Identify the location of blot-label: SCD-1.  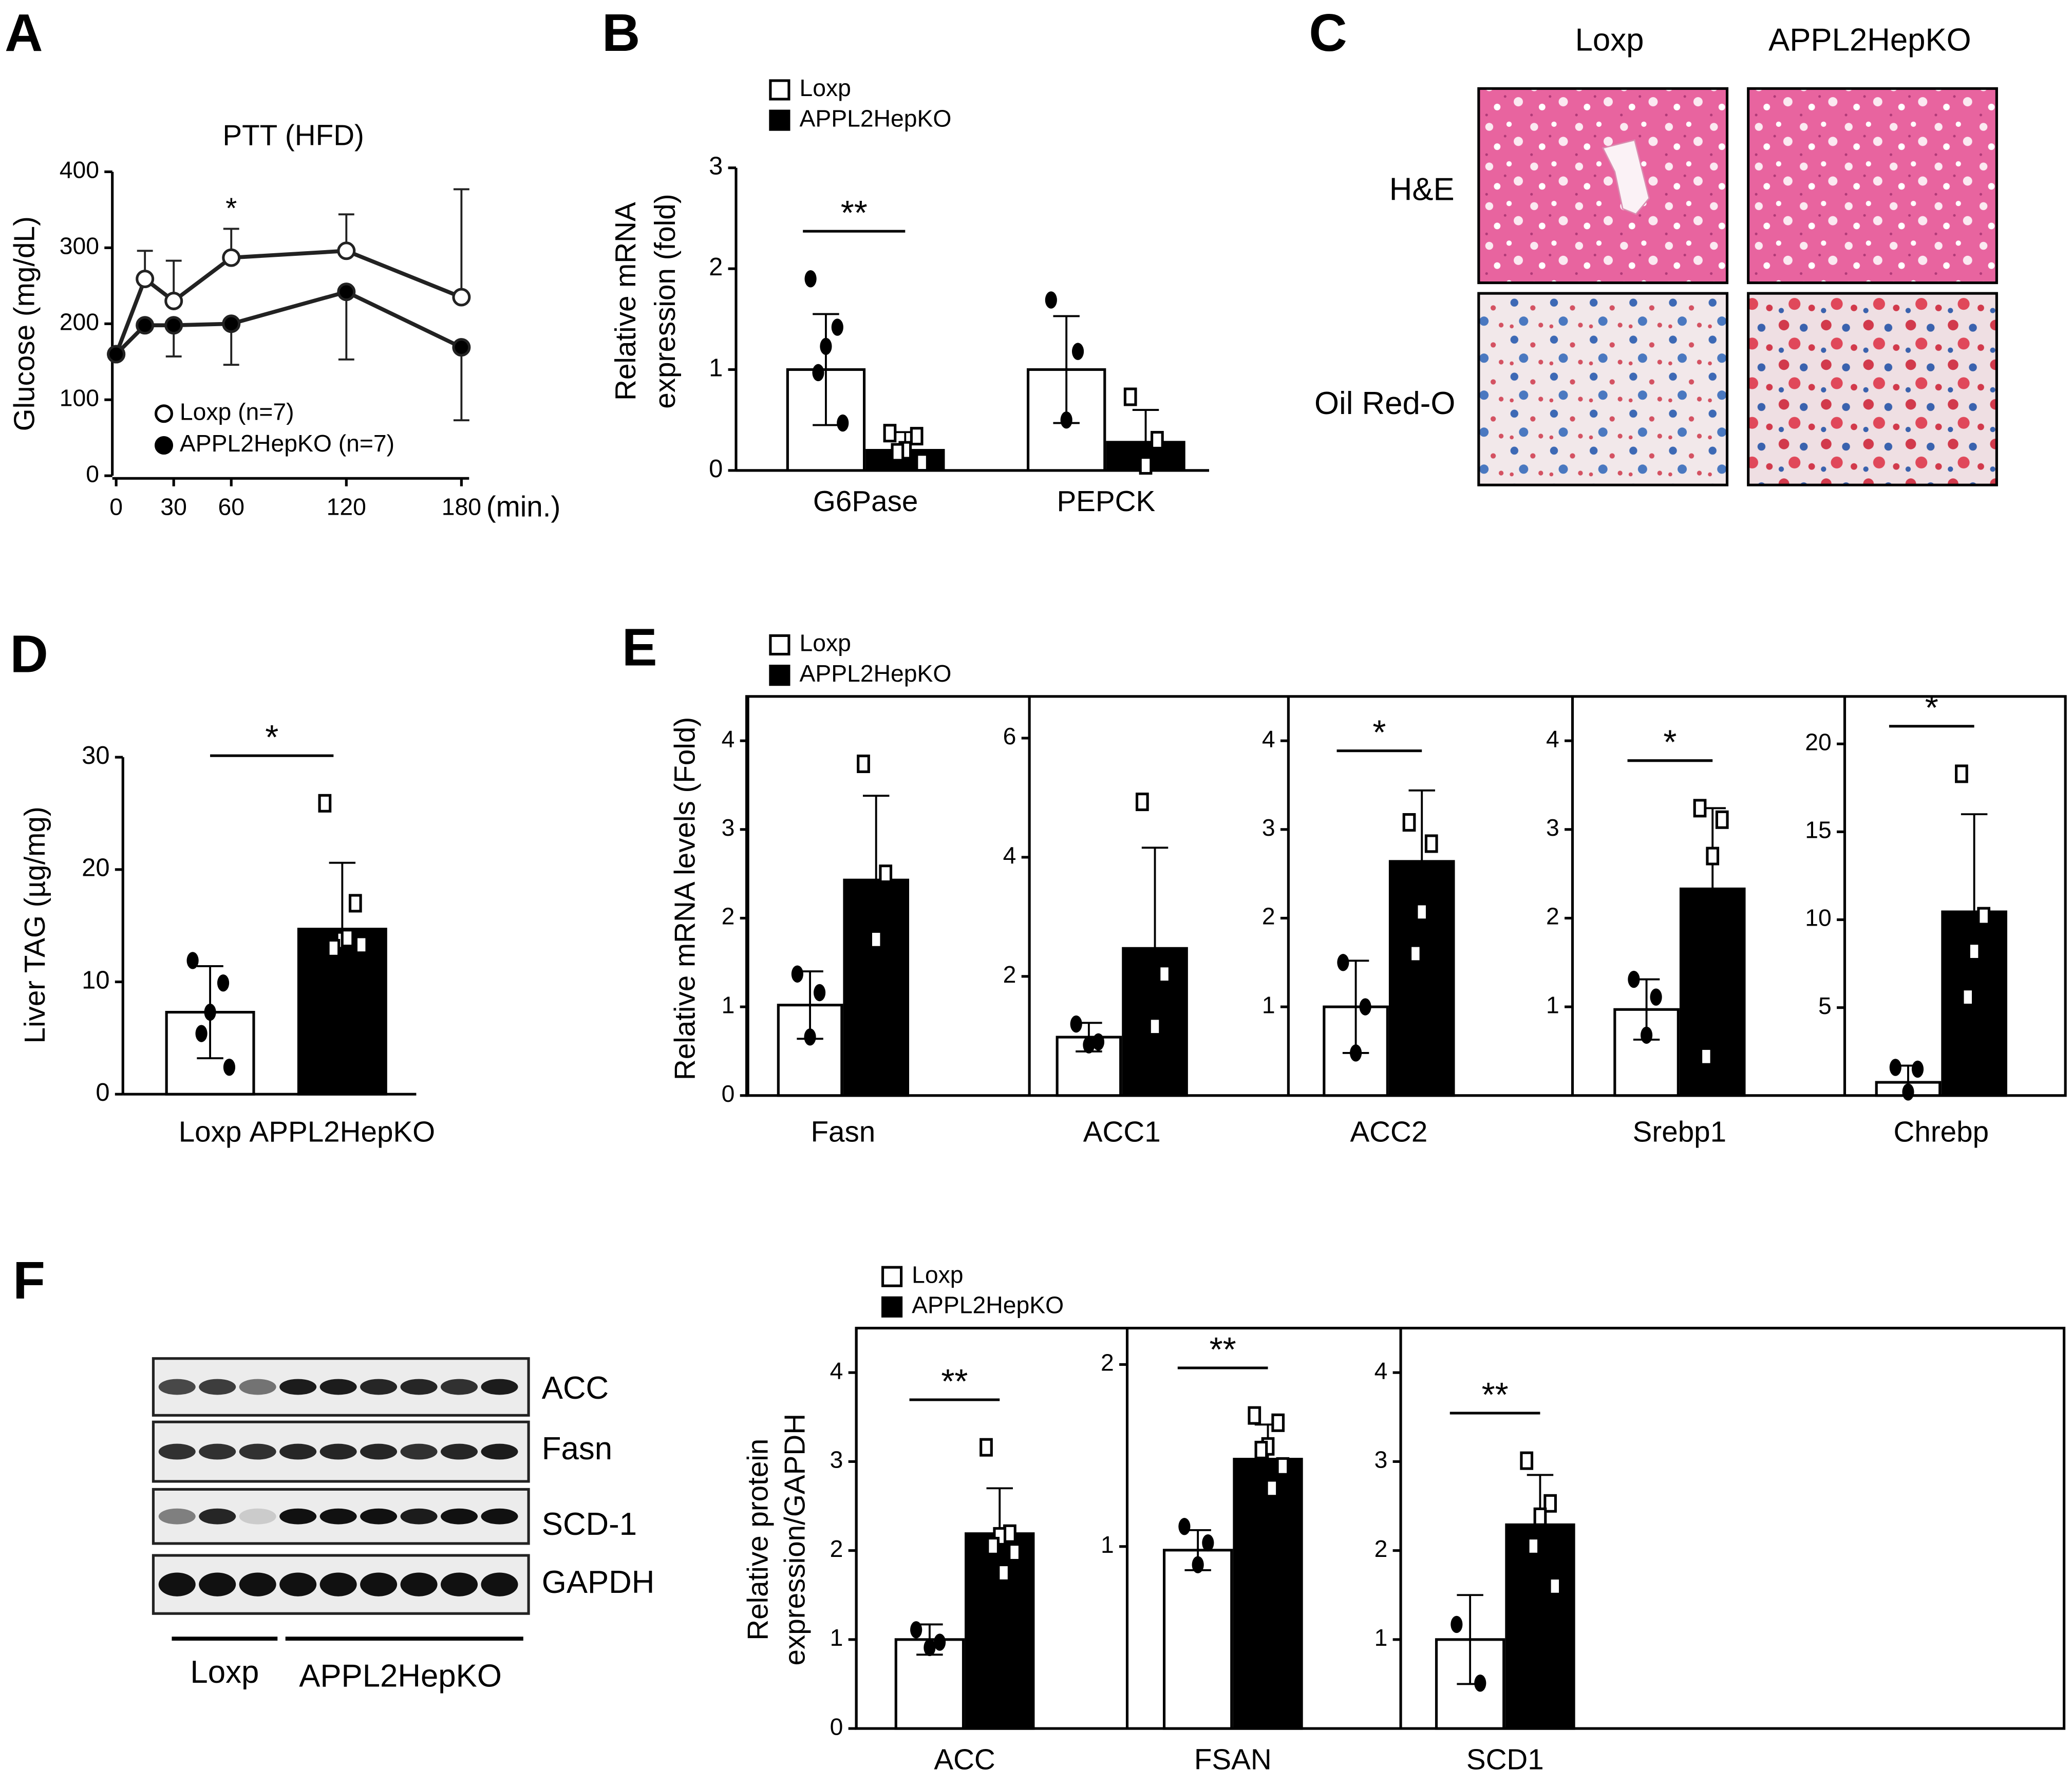
(589, 1525).